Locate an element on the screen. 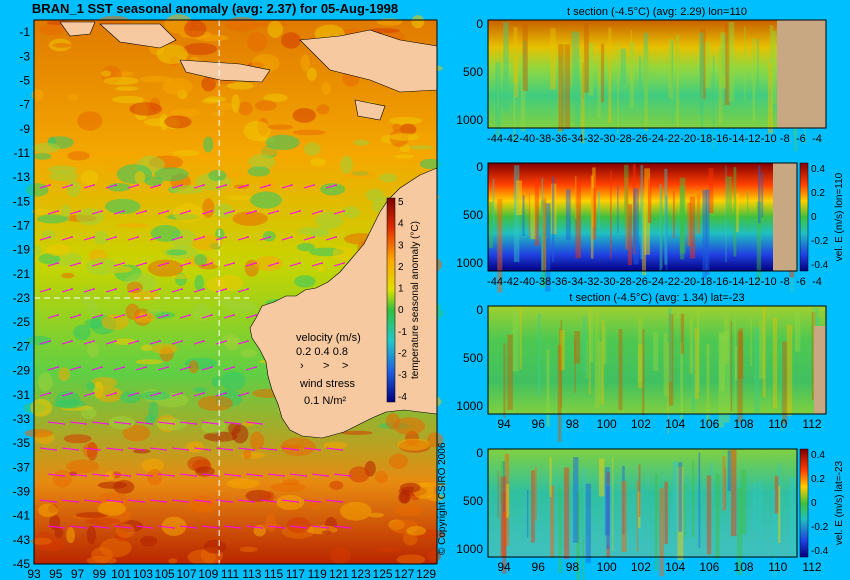  copyright-text: © Copyright CSIRO 2006 is located at coordinates (442, 498).